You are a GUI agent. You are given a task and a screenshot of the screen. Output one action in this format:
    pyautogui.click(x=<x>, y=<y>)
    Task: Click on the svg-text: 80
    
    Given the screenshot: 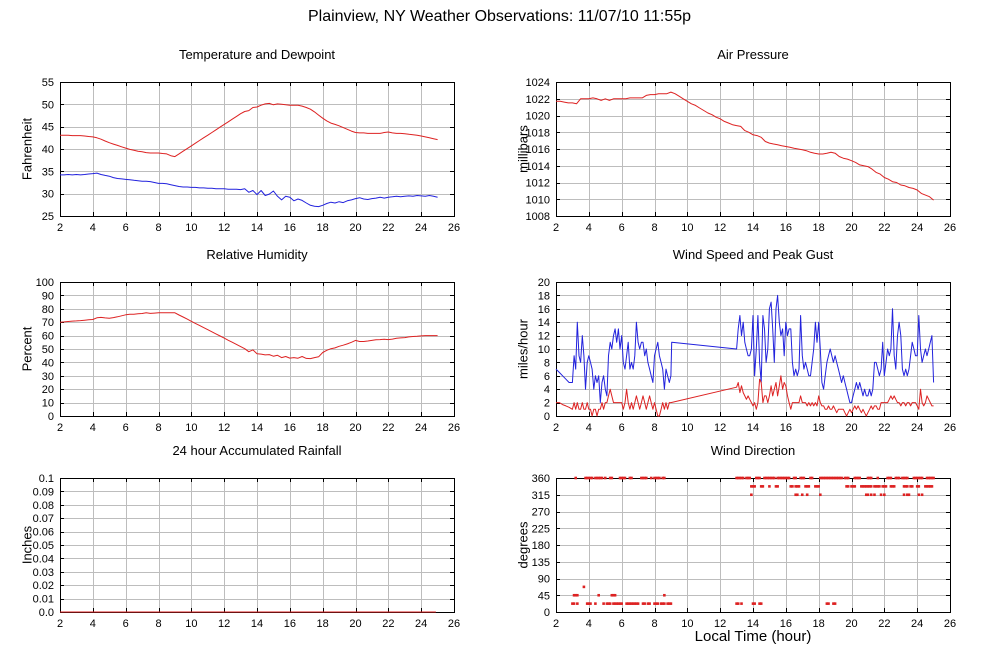 What is the action you would take?
    pyautogui.click(x=48, y=310)
    